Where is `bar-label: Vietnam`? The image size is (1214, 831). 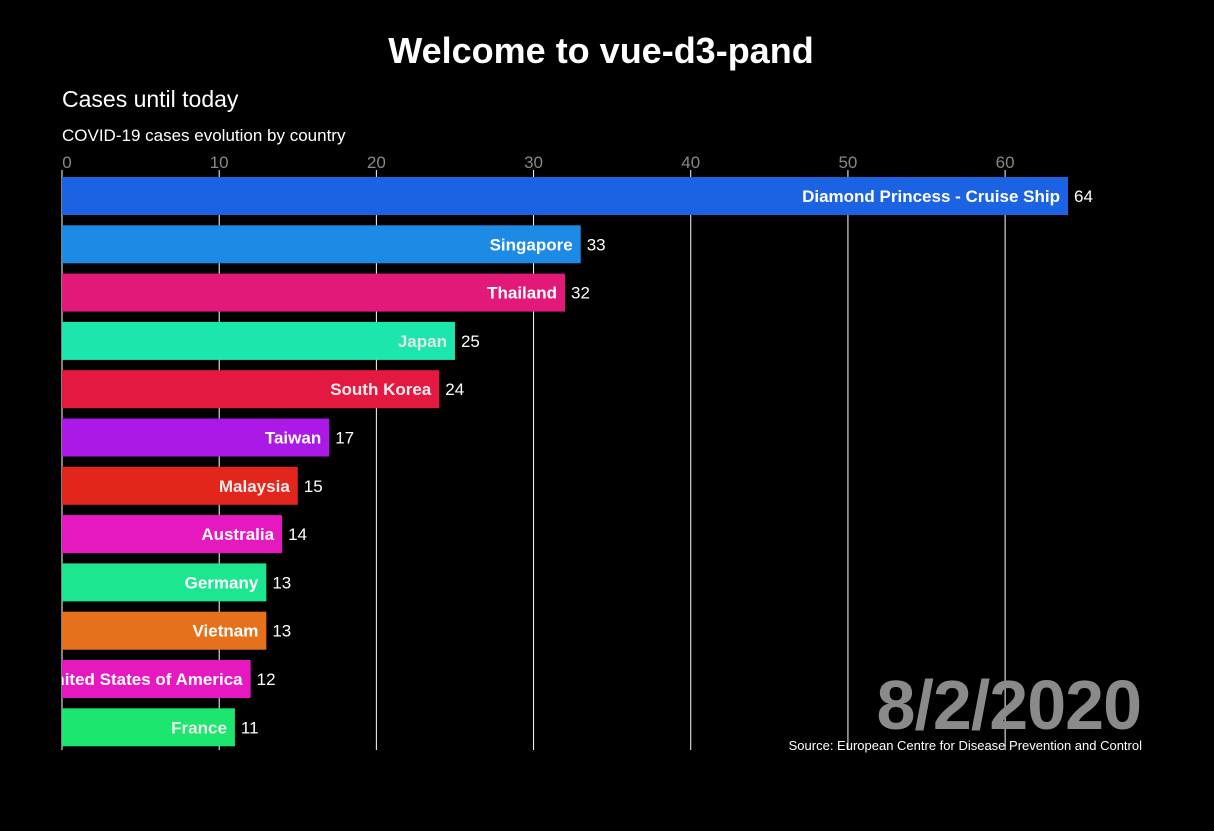 bar-label: Vietnam is located at coordinates (226, 631).